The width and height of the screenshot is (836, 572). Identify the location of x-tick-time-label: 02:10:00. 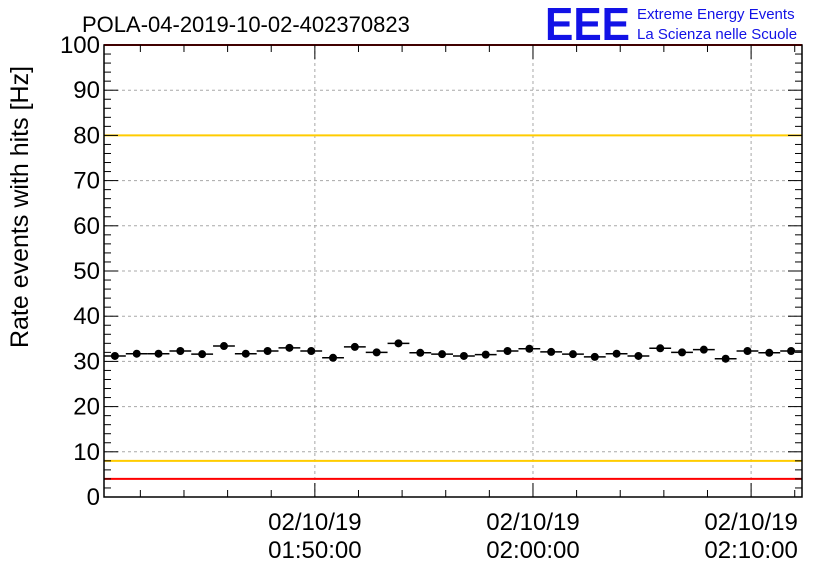
(750, 550).